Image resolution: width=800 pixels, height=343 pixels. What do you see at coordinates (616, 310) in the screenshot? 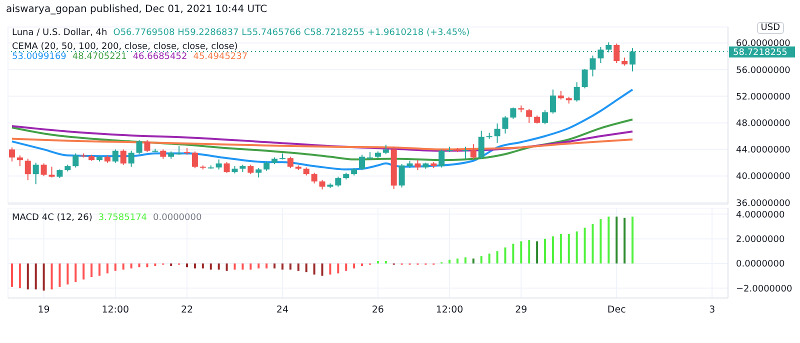
I see `x-tick-label: Dec` at bounding box center [616, 310].